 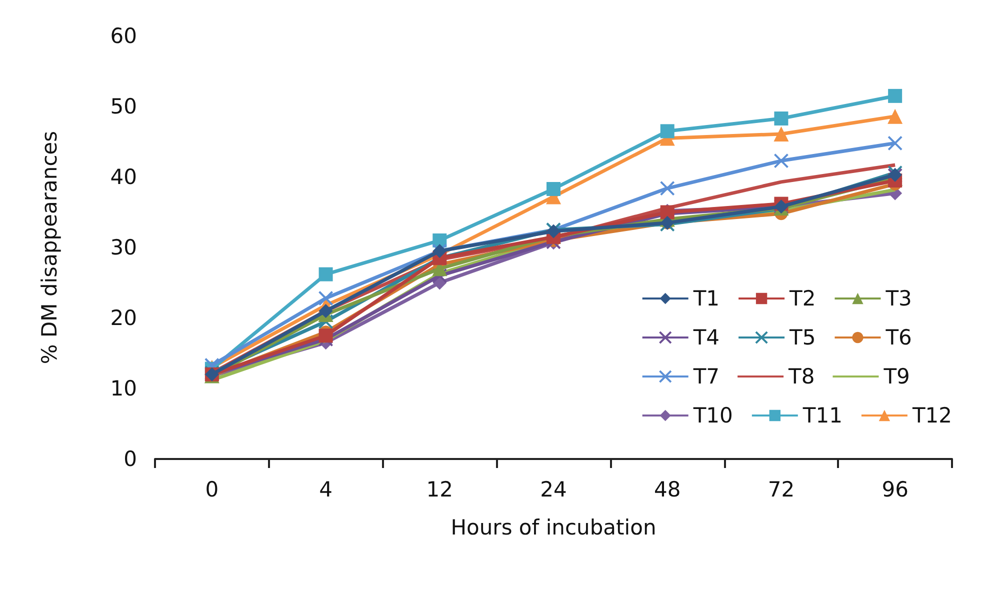 I want to click on legend-label: T5, so click(x=802, y=338).